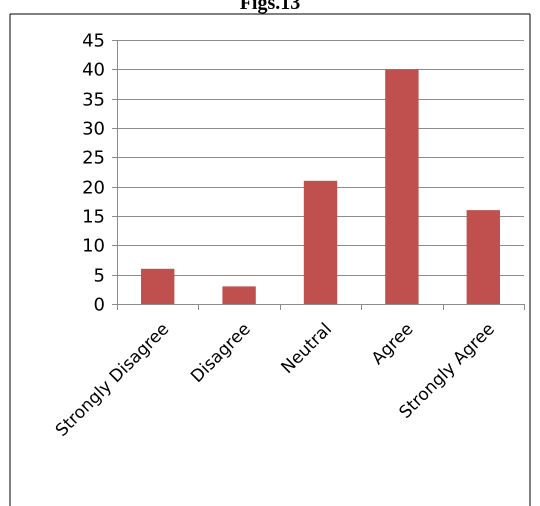 The image size is (540, 506). Describe the element at coordinates (93, 188) in the screenshot. I see `y-tick-label: 20` at that location.